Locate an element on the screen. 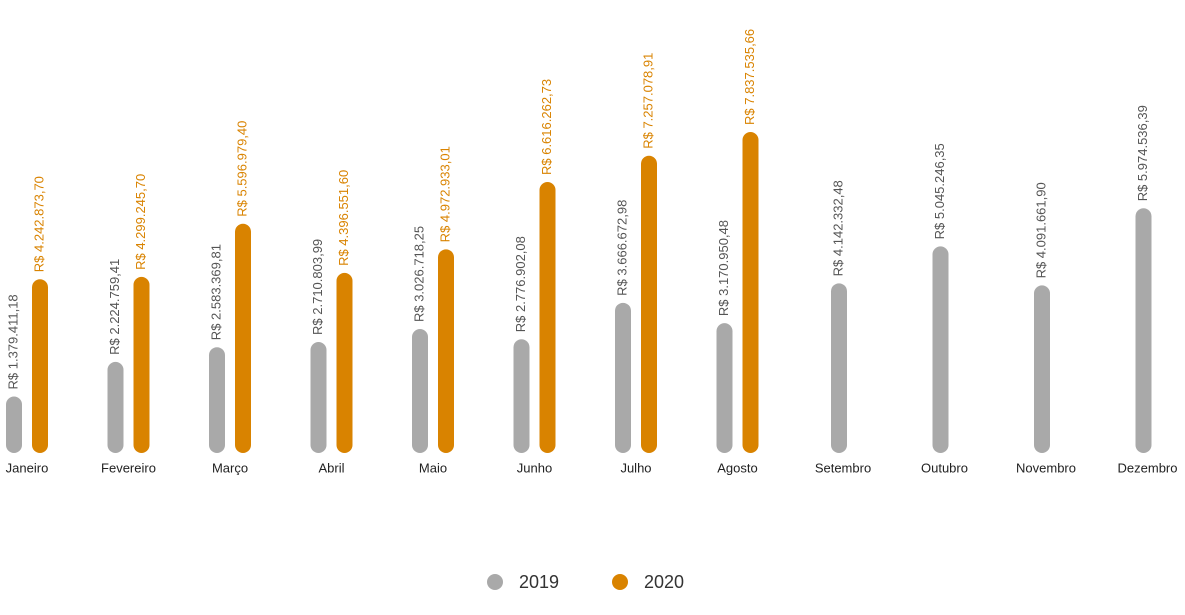 The image size is (1185, 615). value-label: R$ 6.616.262,73 is located at coordinates (546, 127).